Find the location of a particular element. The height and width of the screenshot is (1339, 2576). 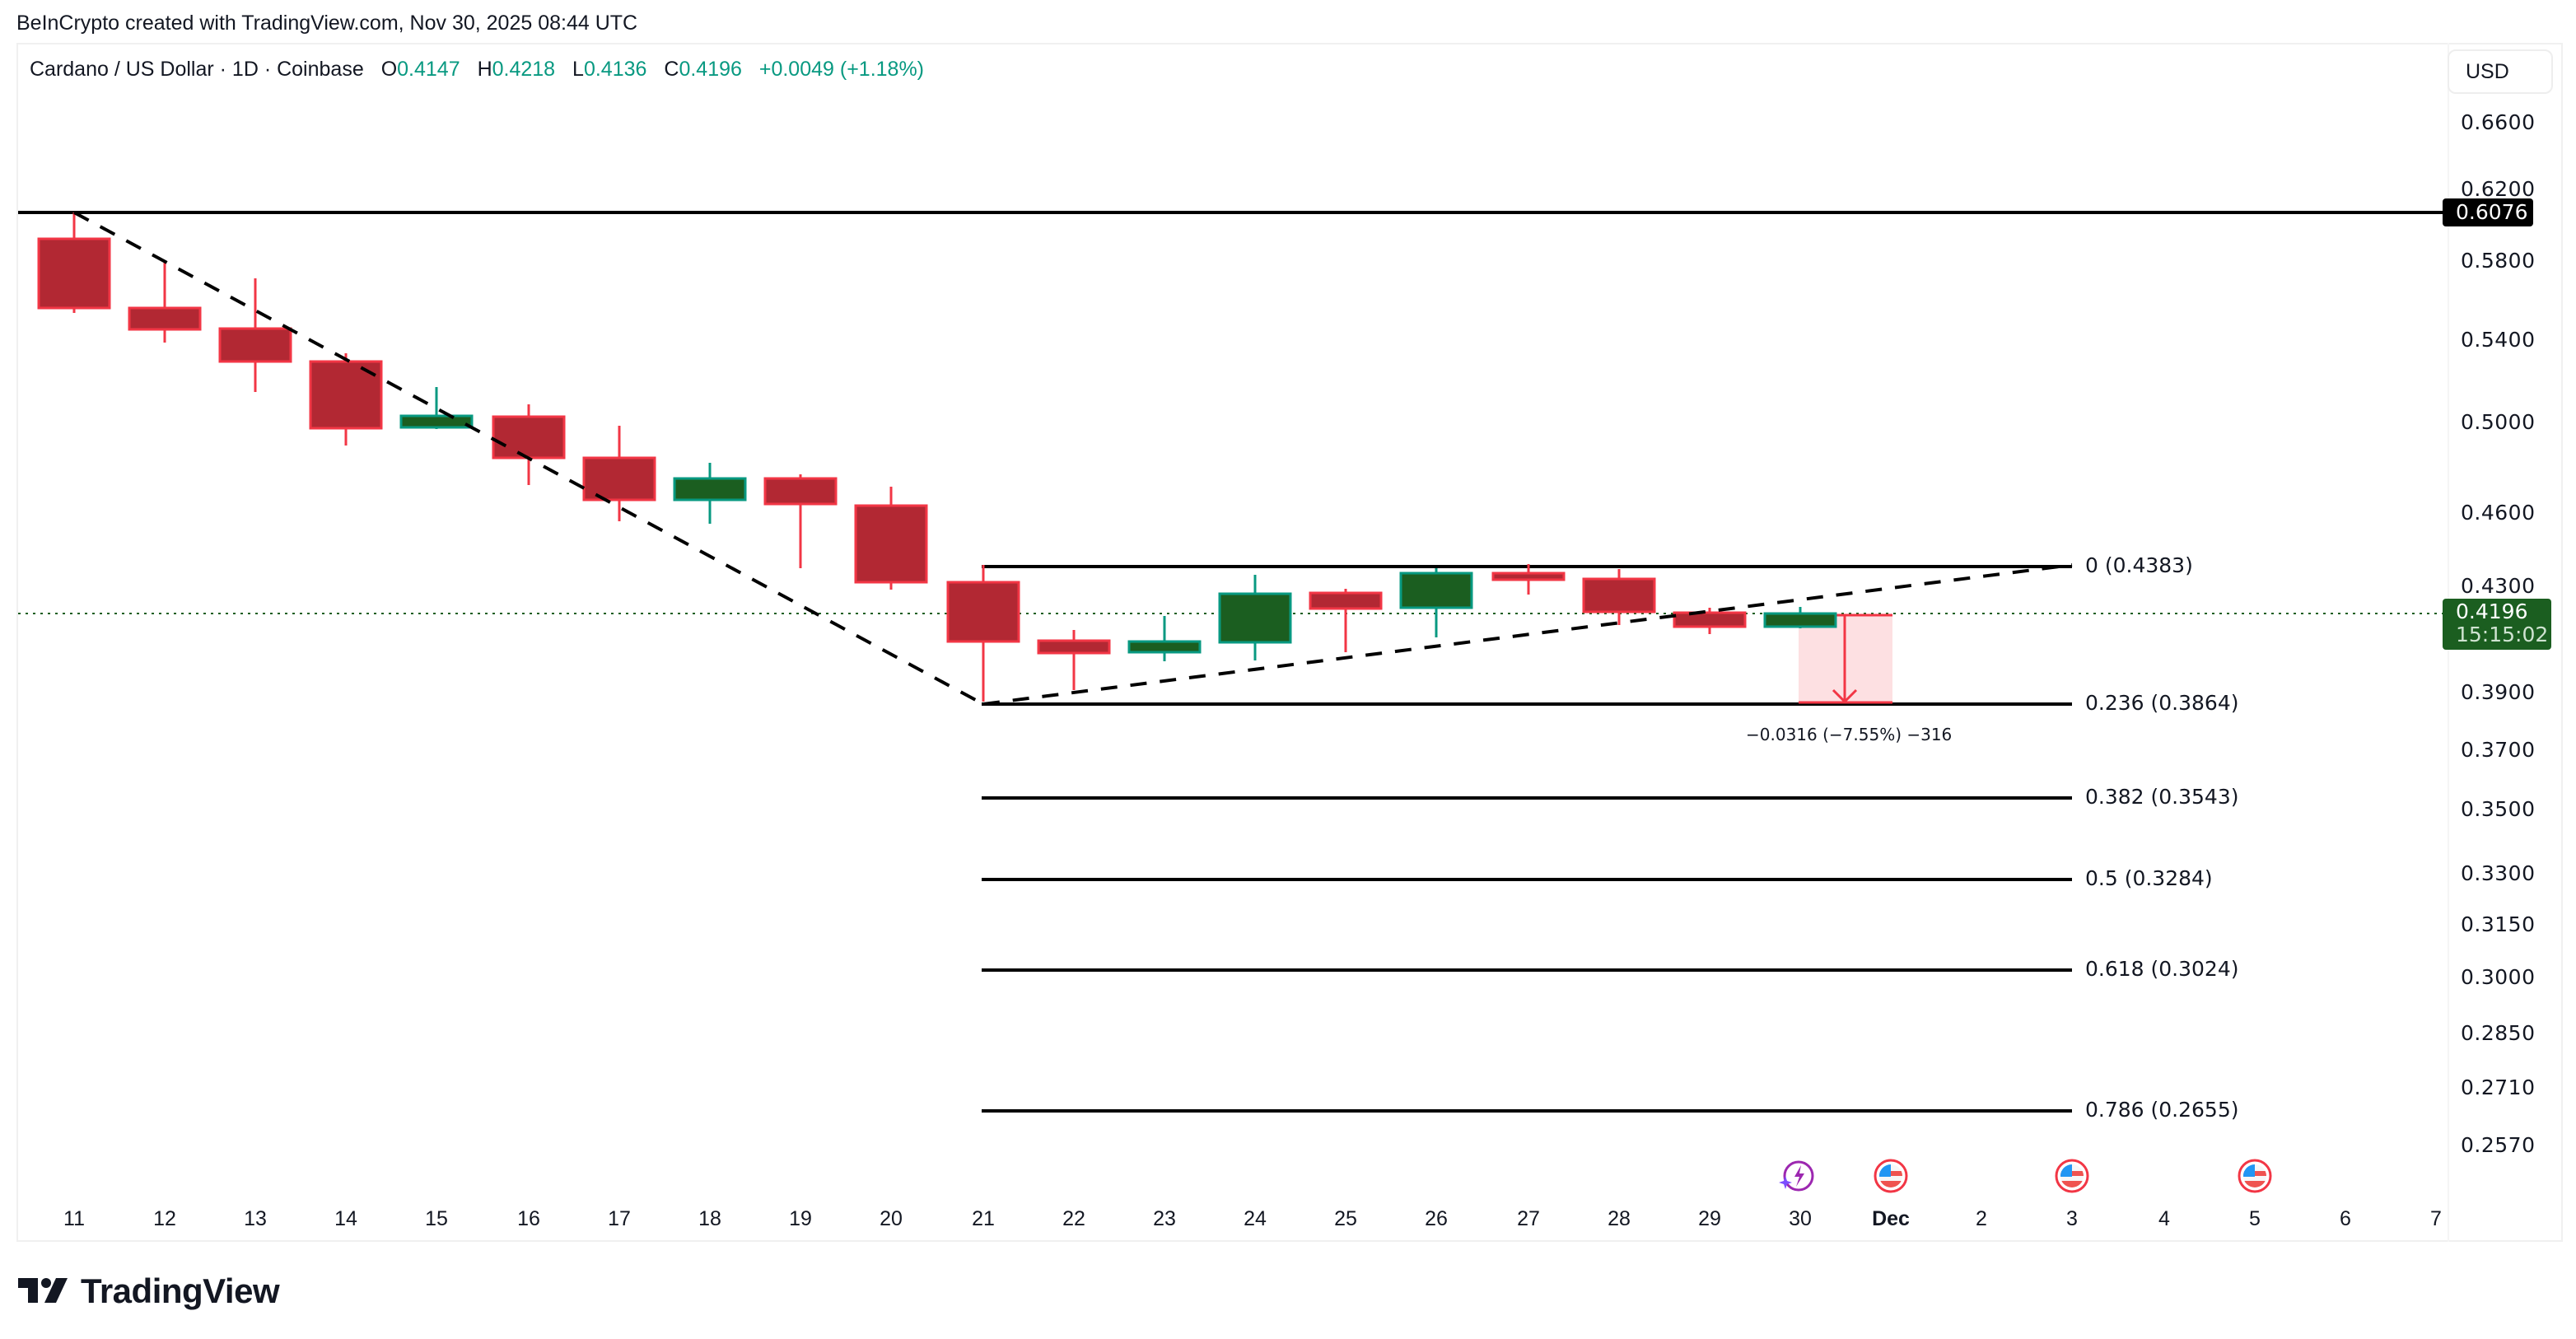

fib-label-05: 0.5 (0.3284) is located at coordinates (2149, 878).